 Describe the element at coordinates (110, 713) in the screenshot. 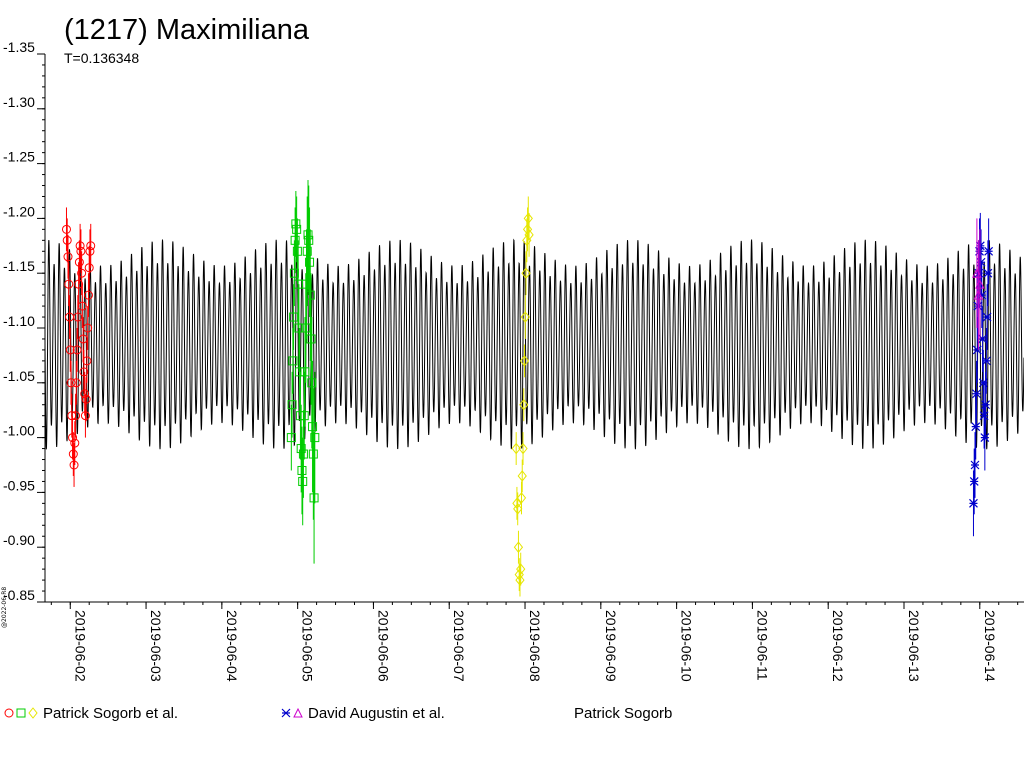

I see `legend-label: Patrick Sogorb et al.` at that location.